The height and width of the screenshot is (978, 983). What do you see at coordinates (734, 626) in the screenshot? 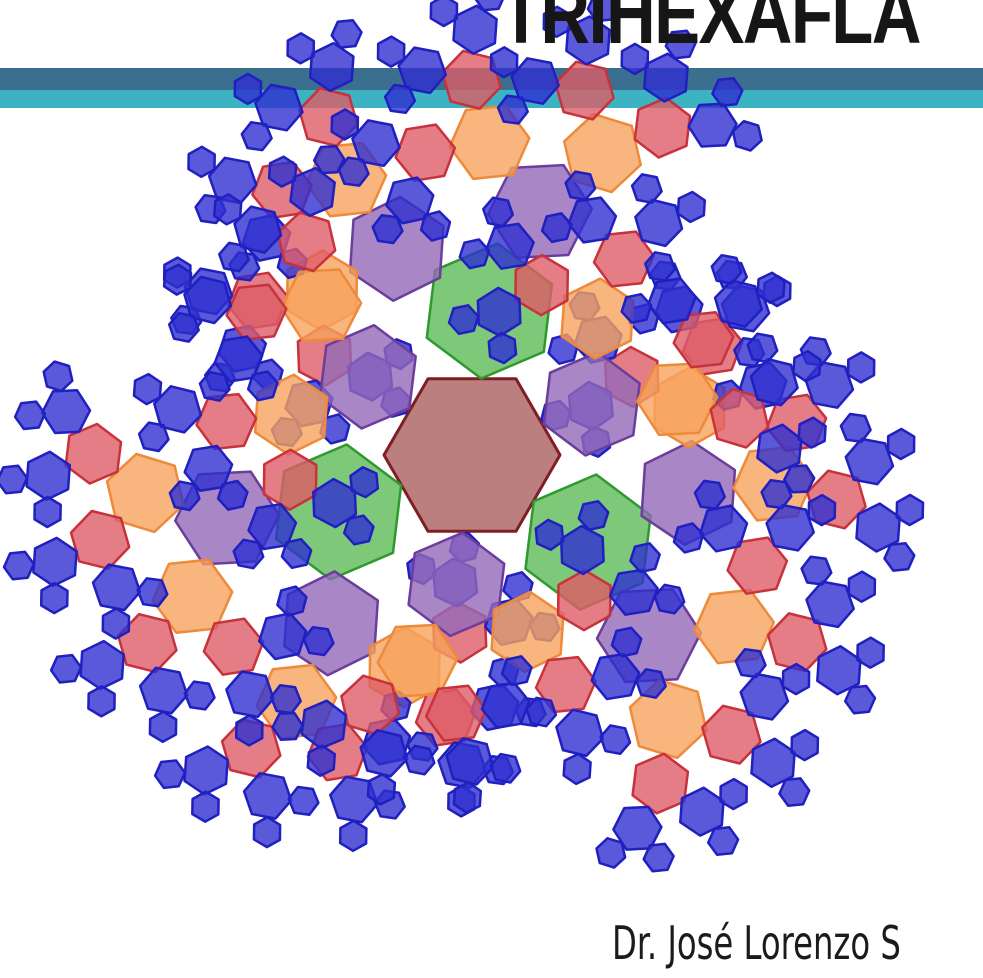
I see `hexagon-orange` at bounding box center [734, 626].